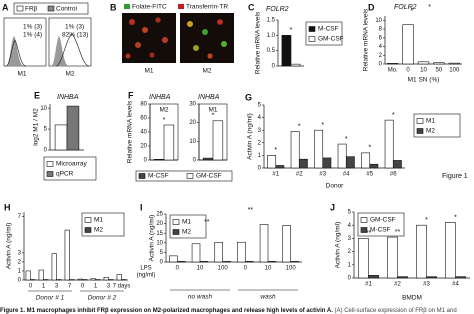 This screenshot has height=314, width=474. What do you see at coordinates (57, 287) in the screenshot?
I see `x-tick-label: 3` at bounding box center [57, 287].